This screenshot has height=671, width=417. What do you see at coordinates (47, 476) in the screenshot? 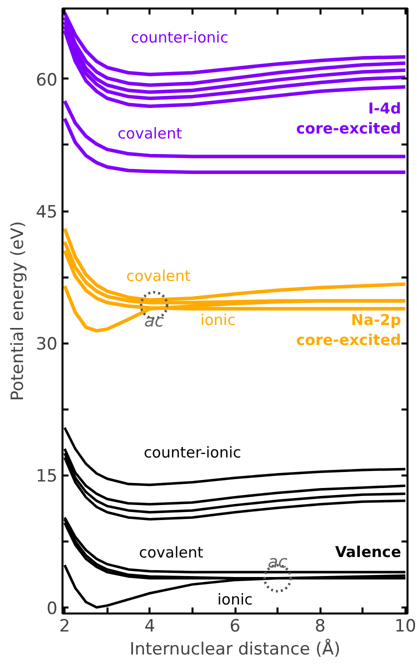
I see `y-tick-label: 15` at bounding box center [47, 476].